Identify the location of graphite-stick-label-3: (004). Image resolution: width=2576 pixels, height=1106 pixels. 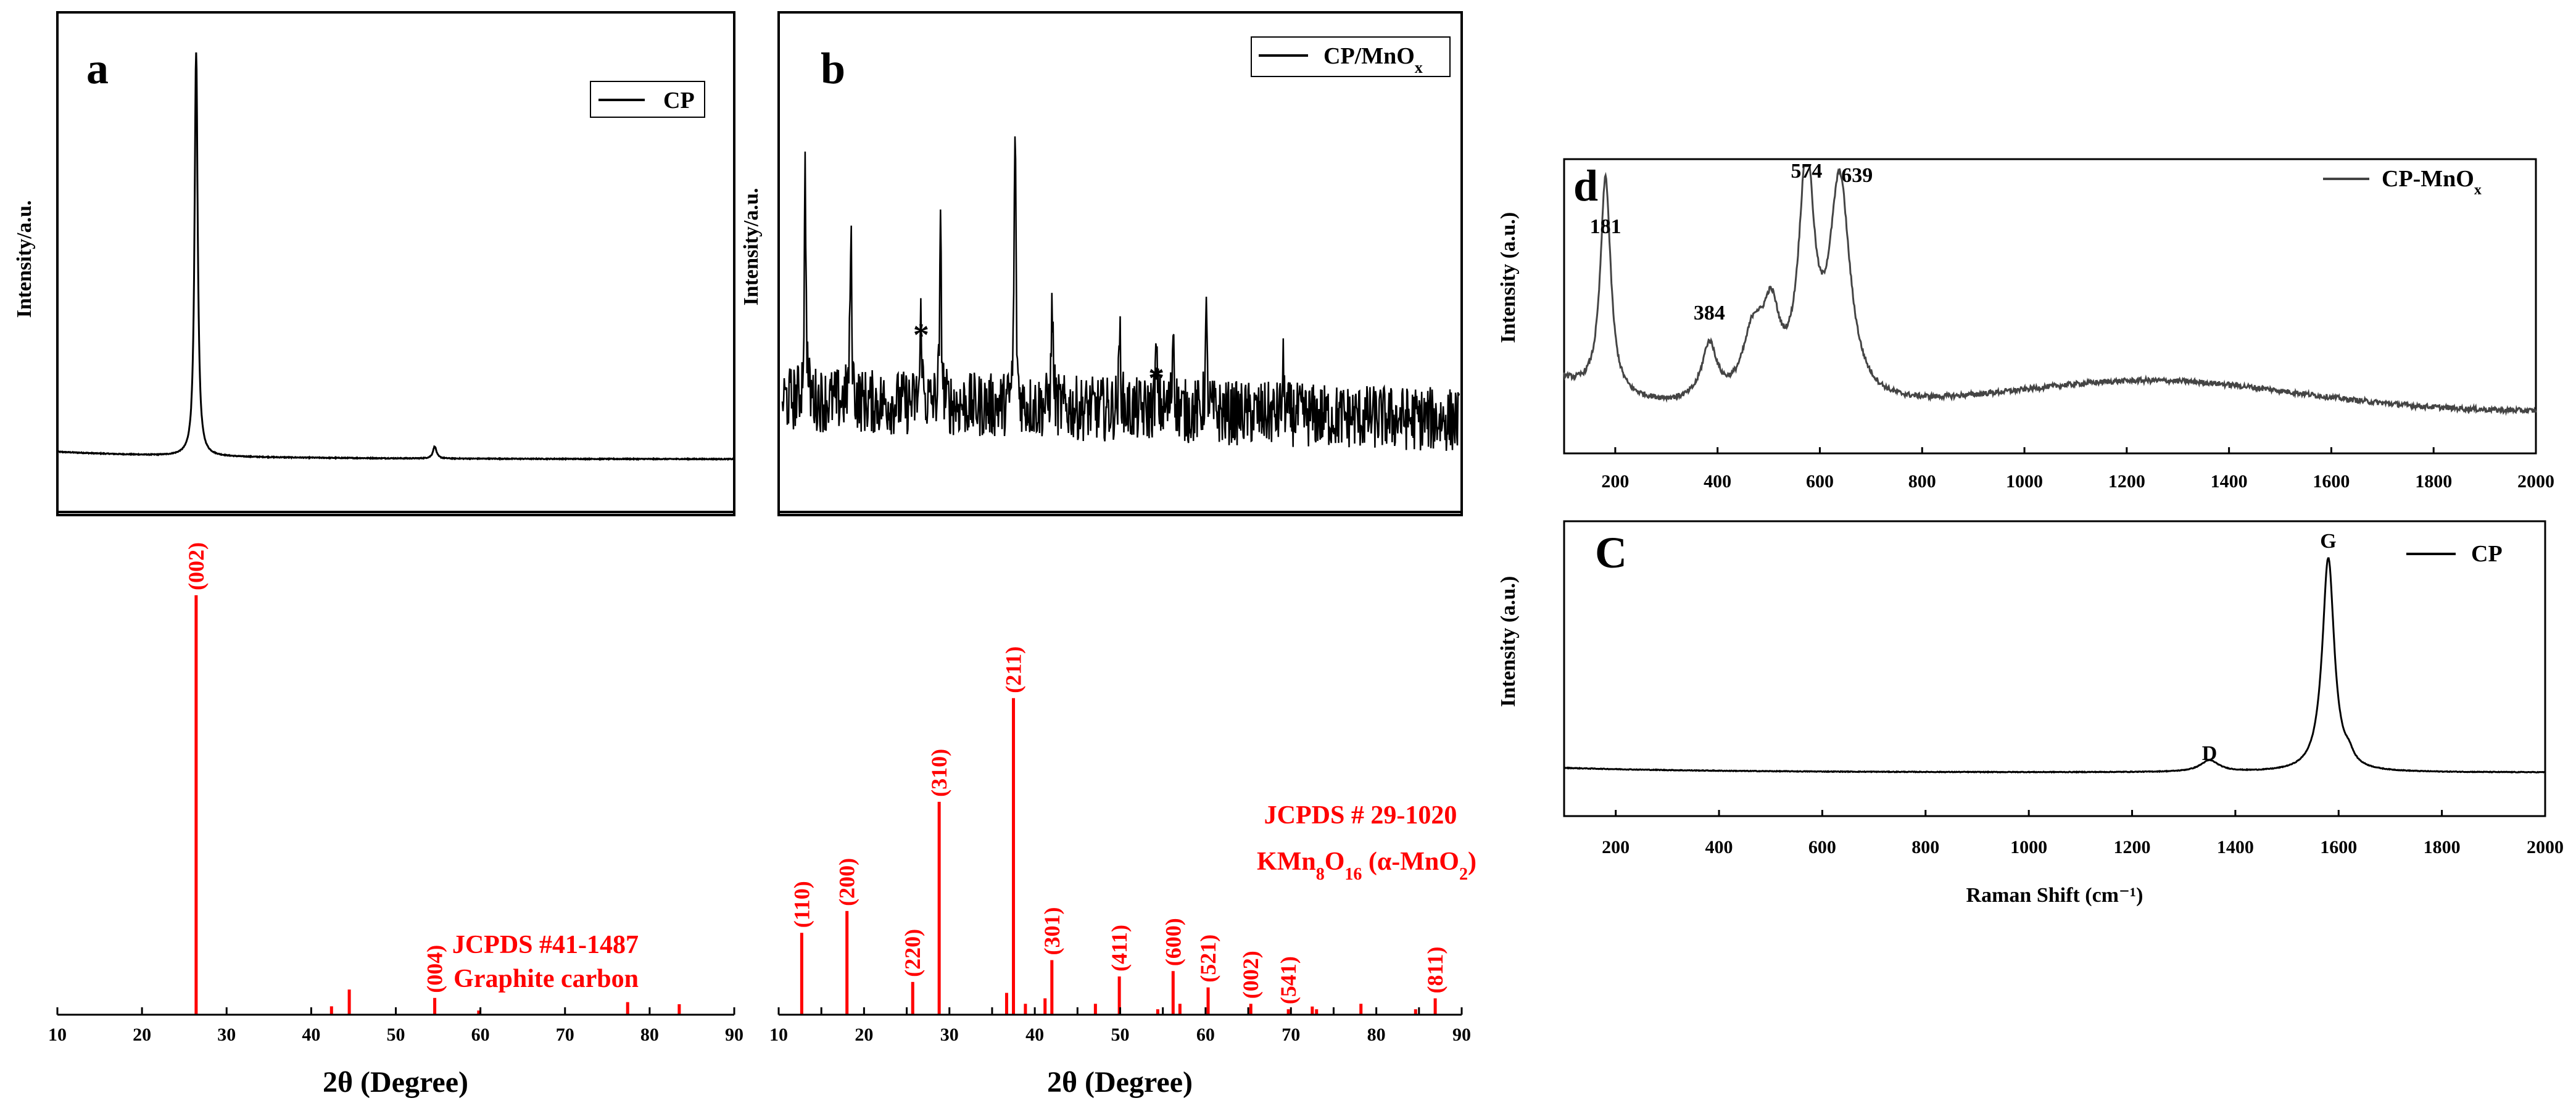
(435, 969).